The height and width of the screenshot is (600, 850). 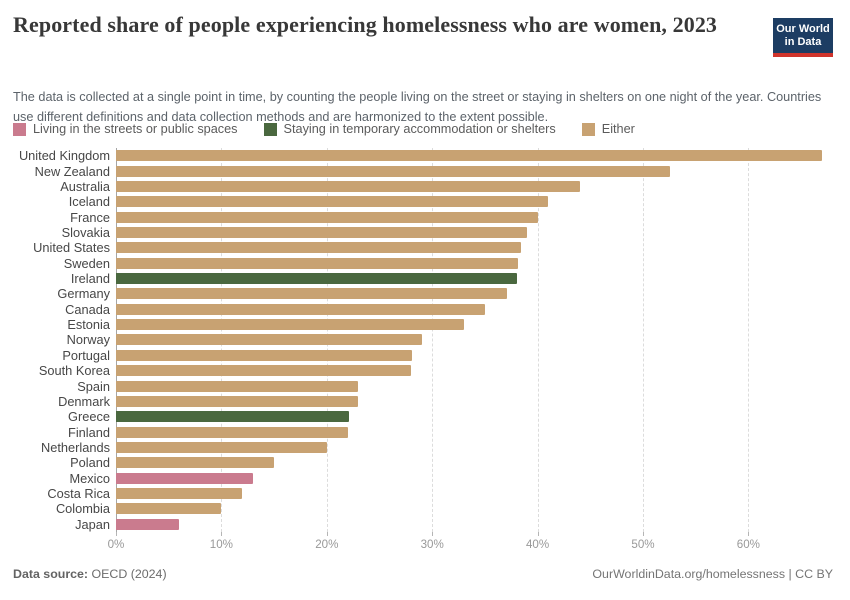 What do you see at coordinates (327, 217) in the screenshot?
I see `bar-france` at bounding box center [327, 217].